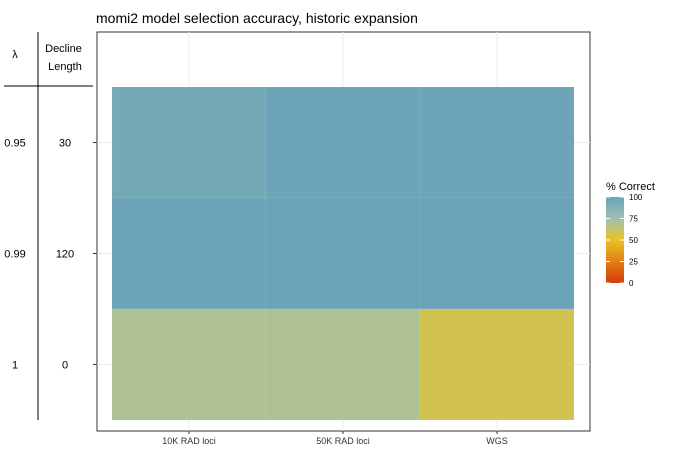 This screenshot has height=459, width=675. I want to click on x-tick-label: WGS, so click(497, 441).